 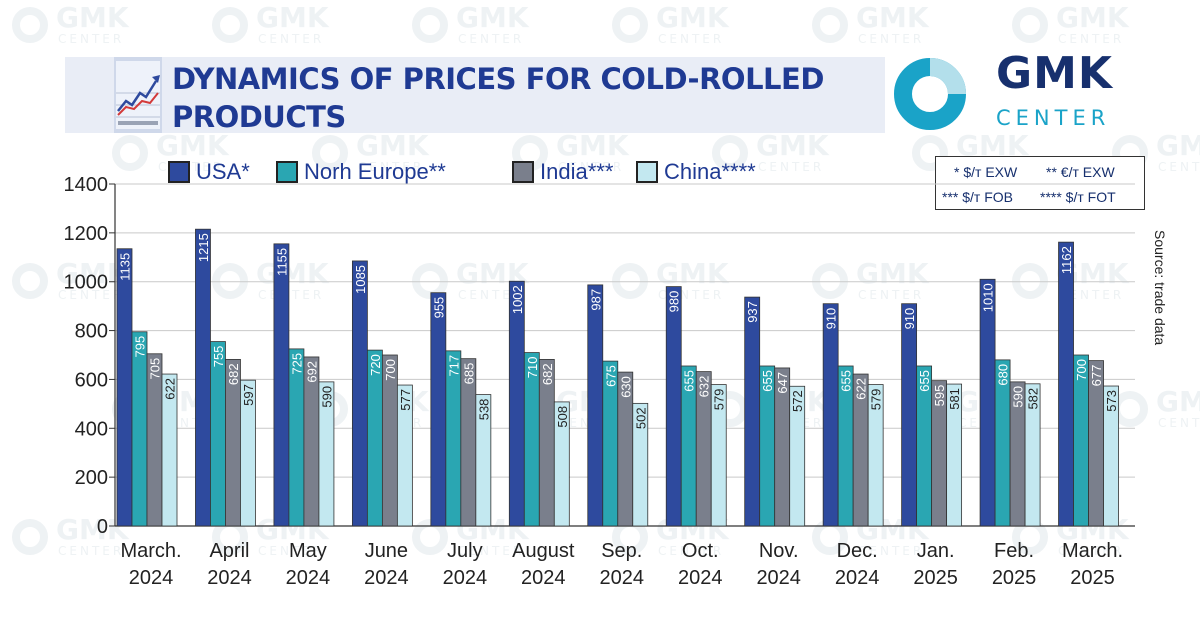 What do you see at coordinates (360, 279) in the screenshot?
I see `bar-value-label: 1085` at bounding box center [360, 279].